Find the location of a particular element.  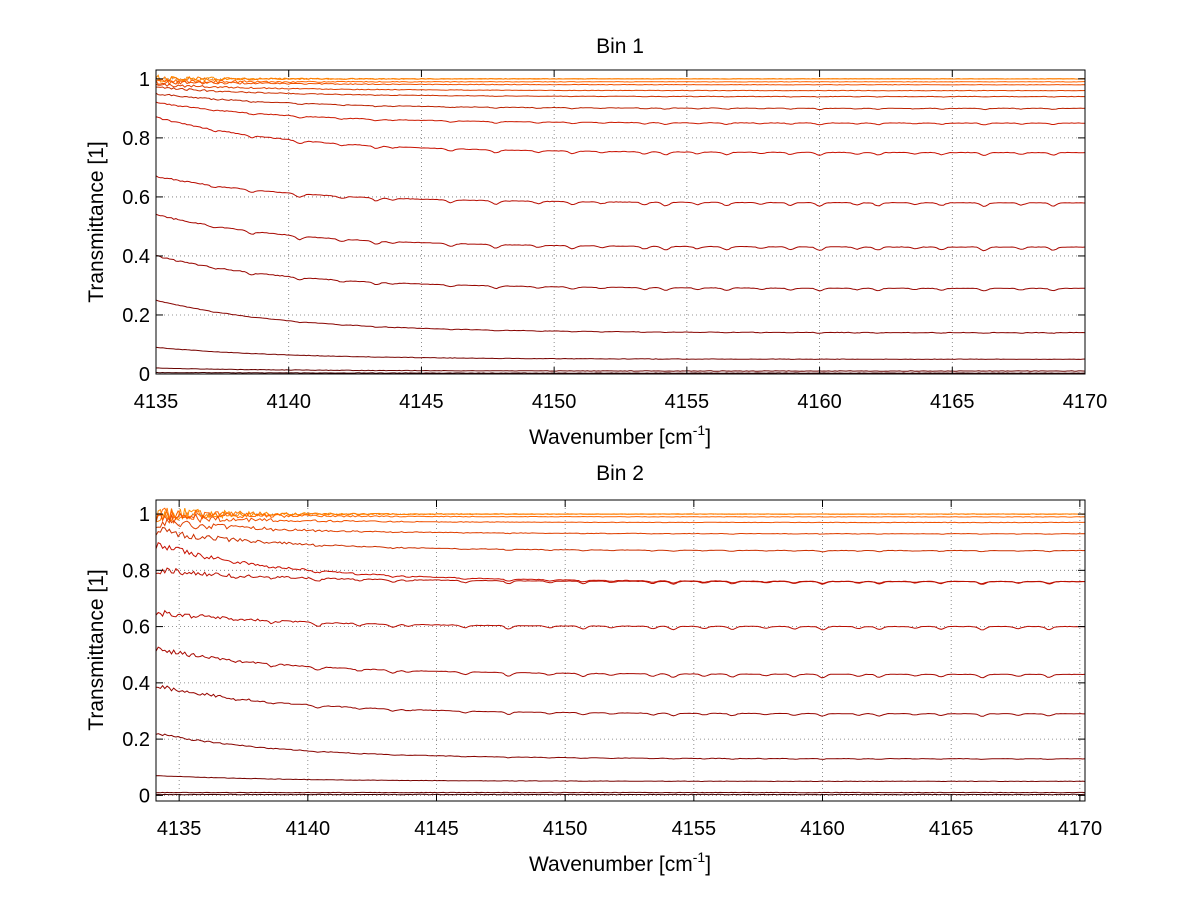

subplot-1-ylabel: Transmittance [1] is located at coordinates (96, 221).